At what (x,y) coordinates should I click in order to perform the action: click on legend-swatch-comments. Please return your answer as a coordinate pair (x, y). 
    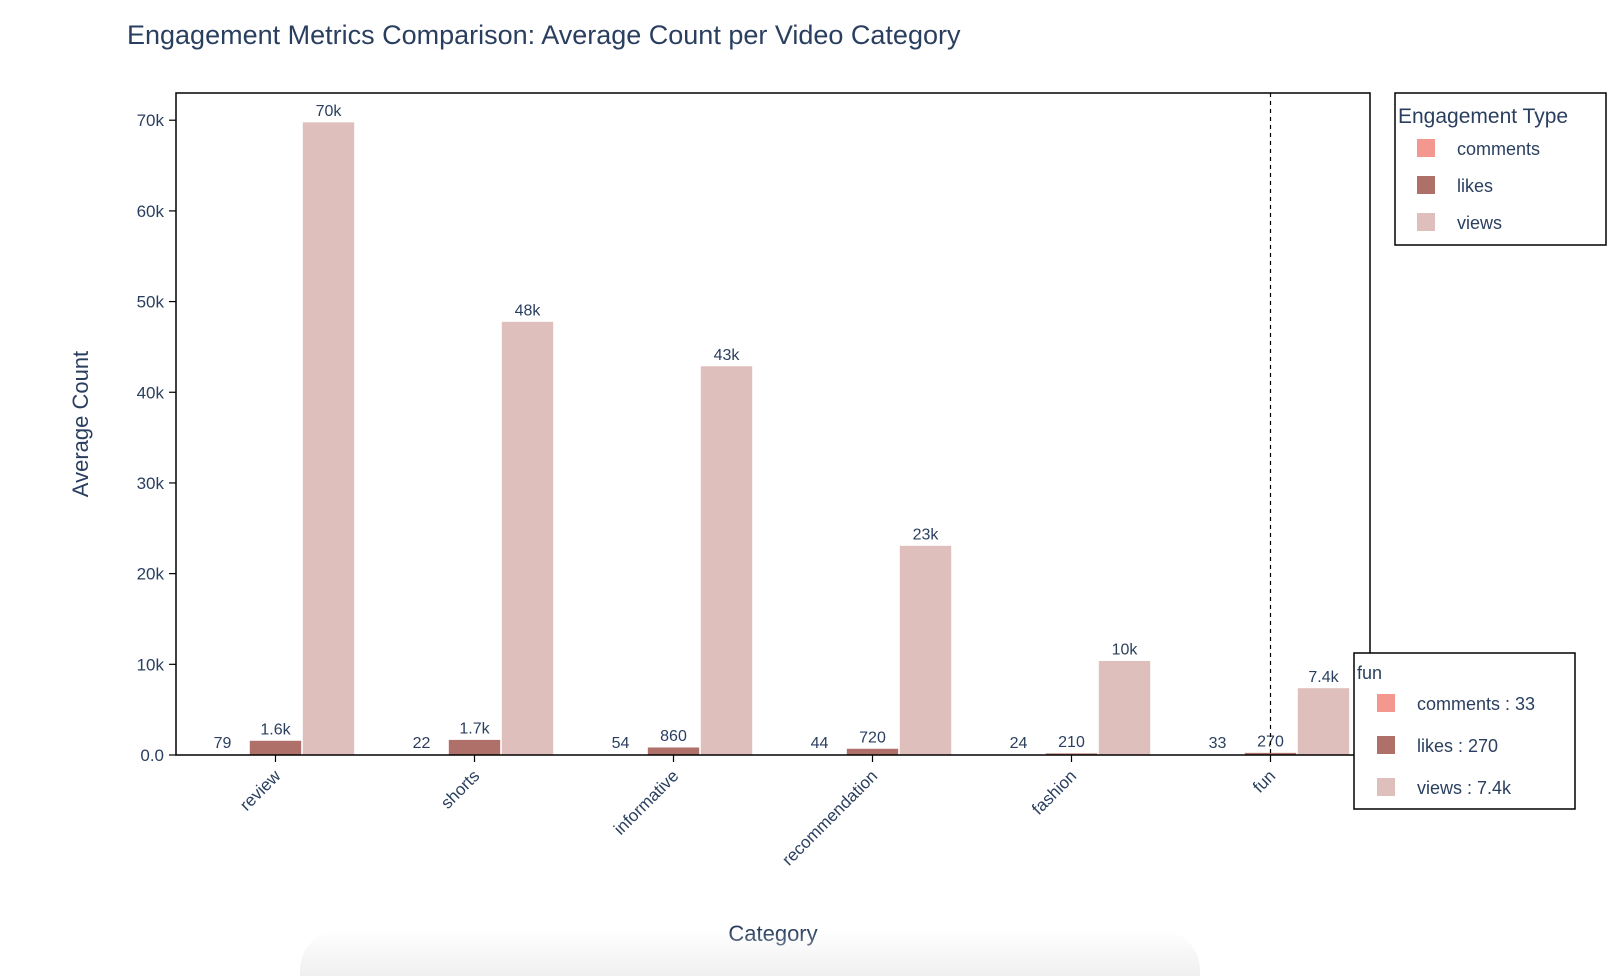
    Looking at the image, I should click on (1426, 148).